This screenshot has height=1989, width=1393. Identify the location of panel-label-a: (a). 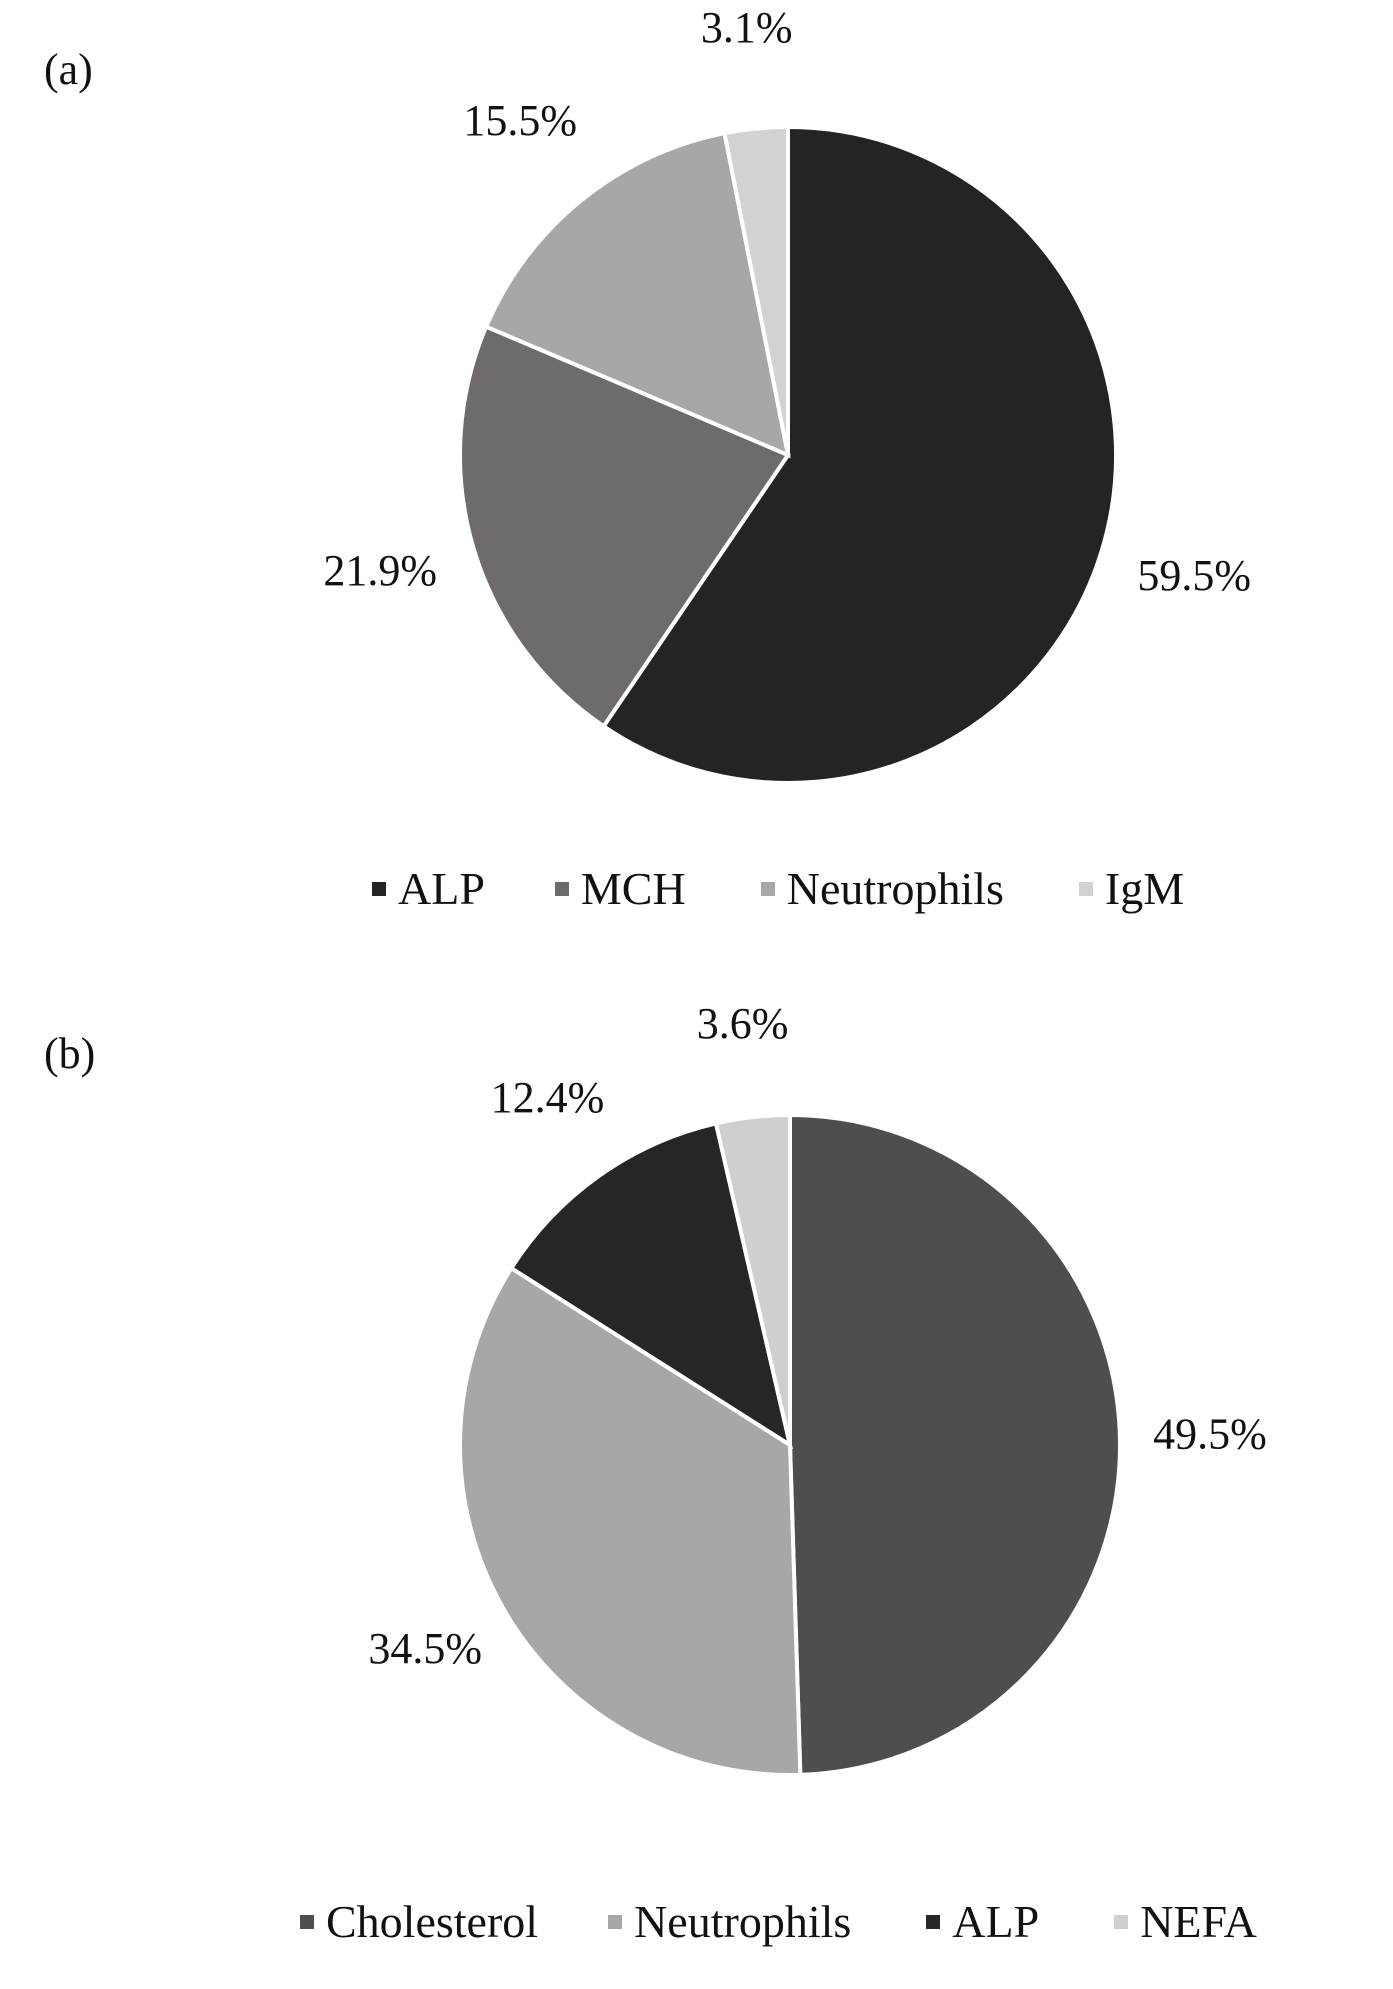
(68, 69).